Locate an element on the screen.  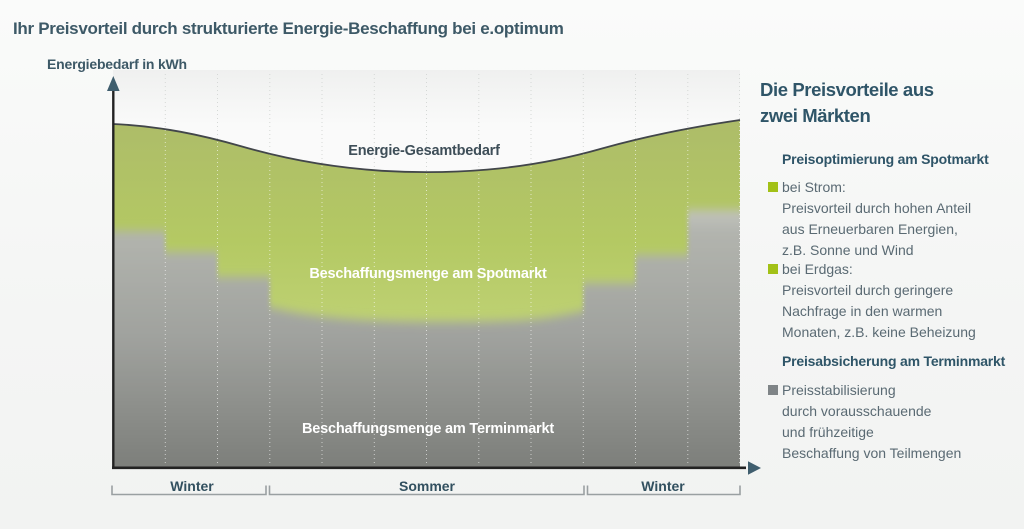
area-label-spotmarkt: Beschaffungsmenge am Spotmarkt is located at coordinates (428, 274).